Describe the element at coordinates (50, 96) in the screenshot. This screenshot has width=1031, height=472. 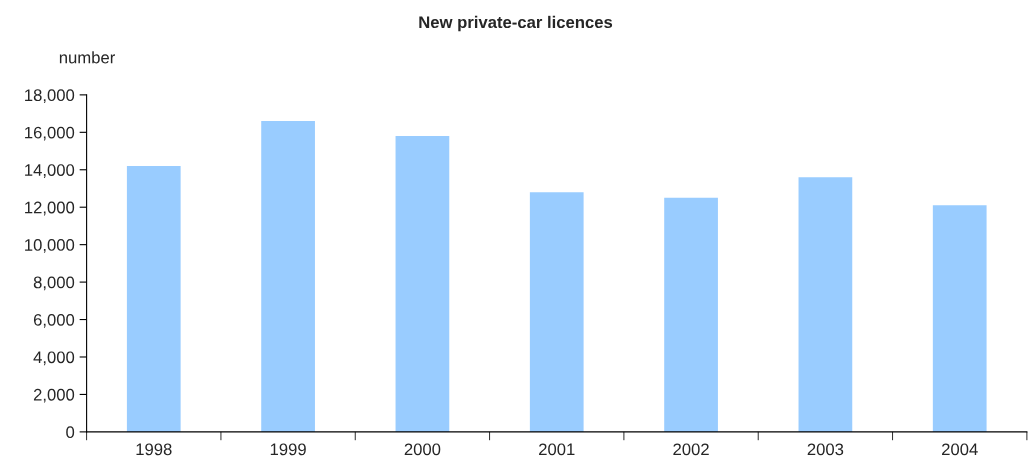
I see `y-tick-label: 18,000` at that location.